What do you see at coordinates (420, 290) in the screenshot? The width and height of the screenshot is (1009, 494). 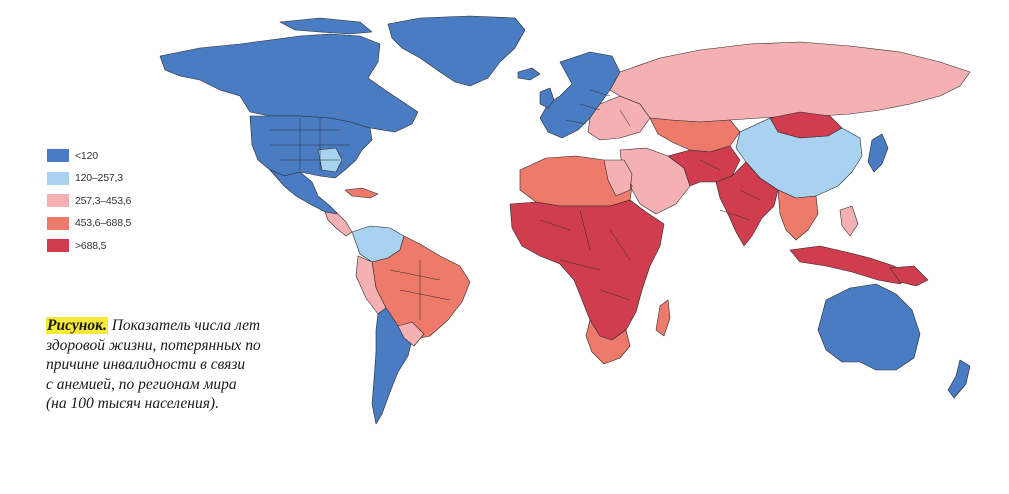 I see `borders-south-america` at bounding box center [420, 290].